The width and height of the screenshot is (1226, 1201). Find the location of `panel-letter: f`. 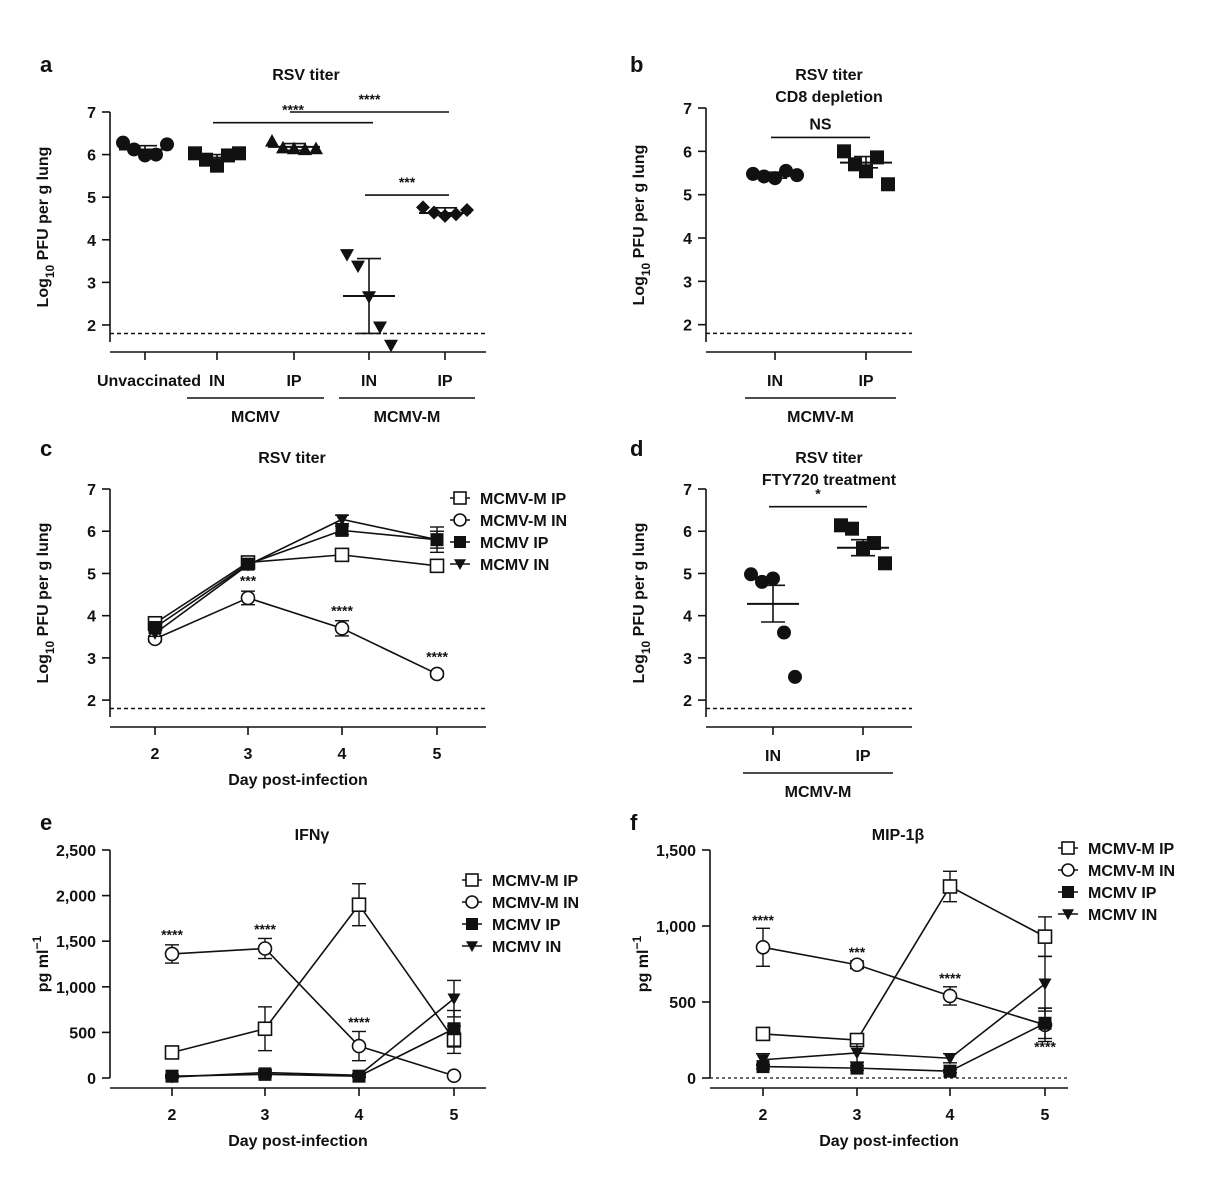

panel-letter: f is located at coordinates (634, 822).